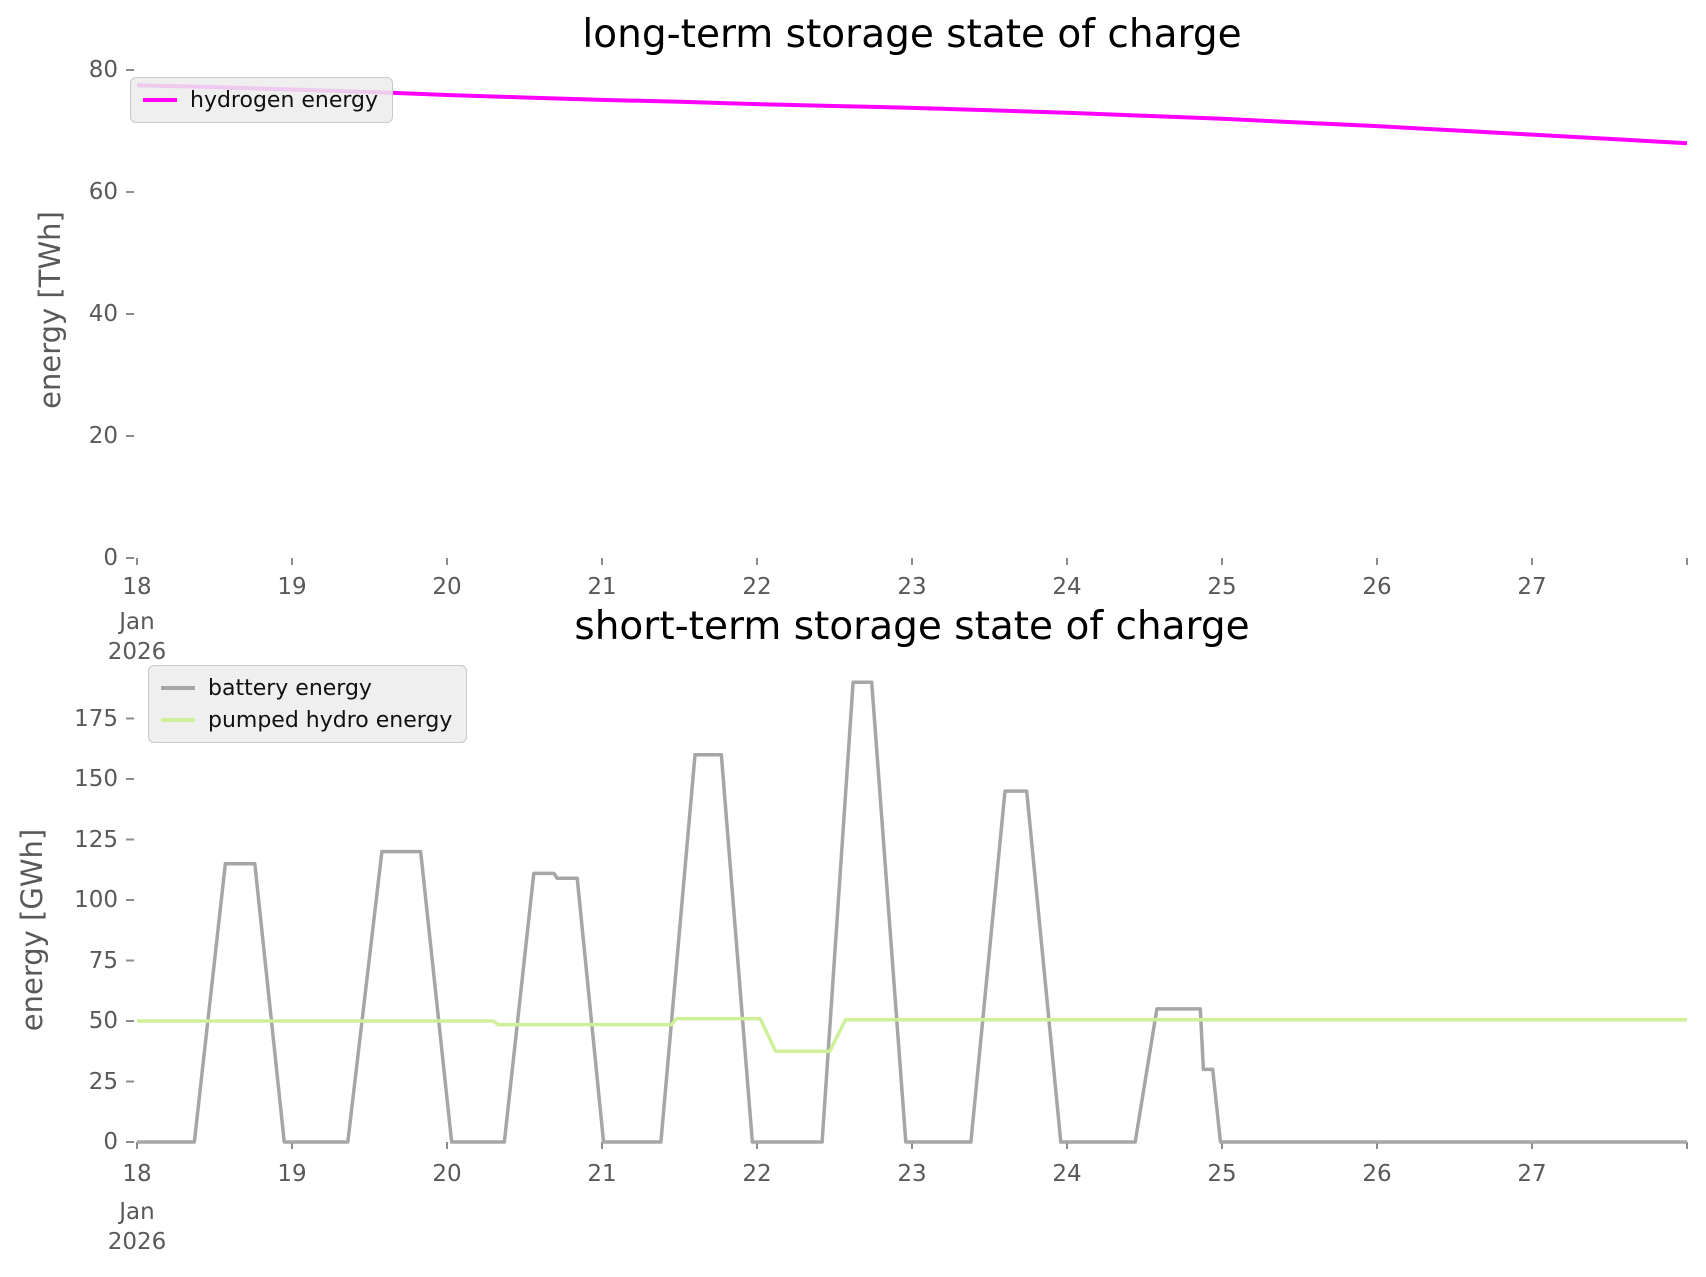 Image resolution: width=1706 pixels, height=1277 pixels. What do you see at coordinates (103, 960) in the screenshot?
I see `y-tick-label: 75` at bounding box center [103, 960].